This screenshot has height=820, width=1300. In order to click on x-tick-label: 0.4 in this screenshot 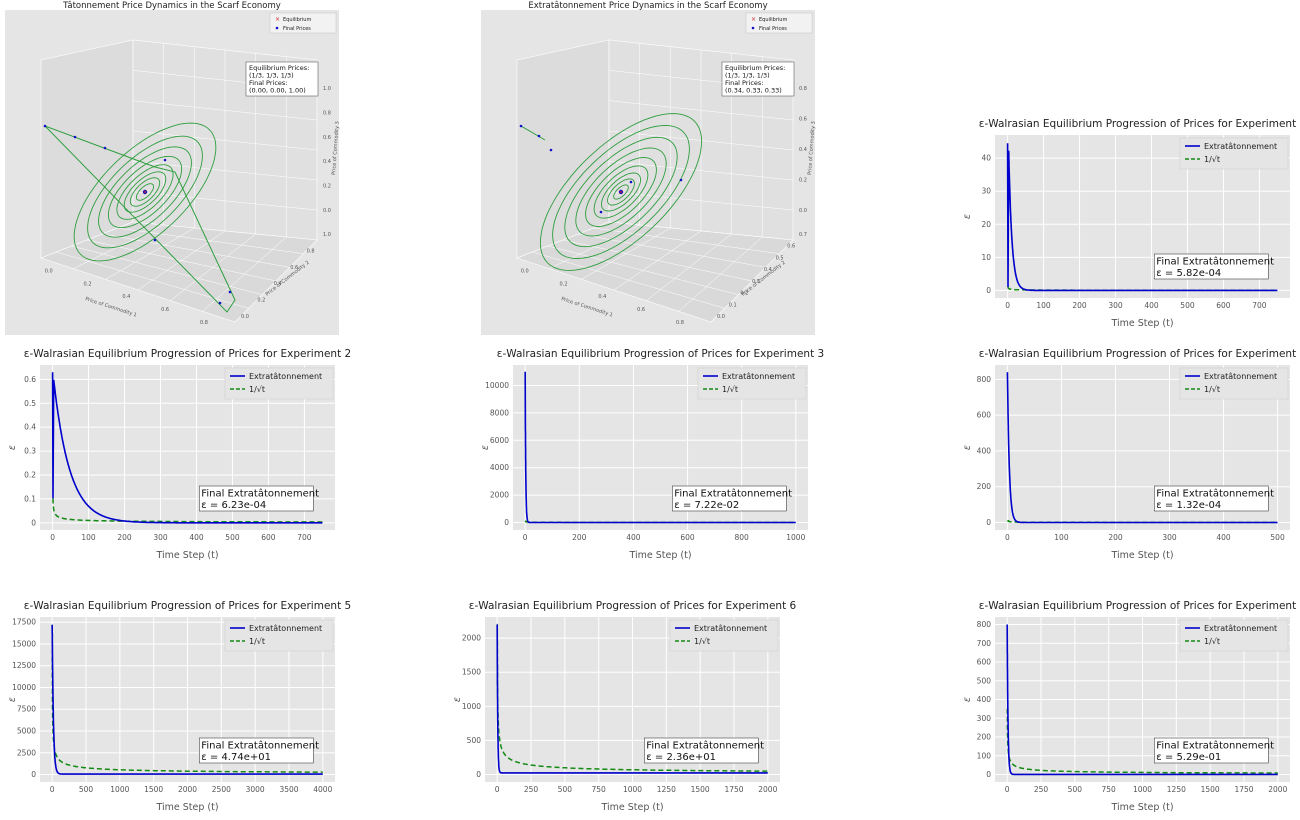, I will do `click(126, 297)`.